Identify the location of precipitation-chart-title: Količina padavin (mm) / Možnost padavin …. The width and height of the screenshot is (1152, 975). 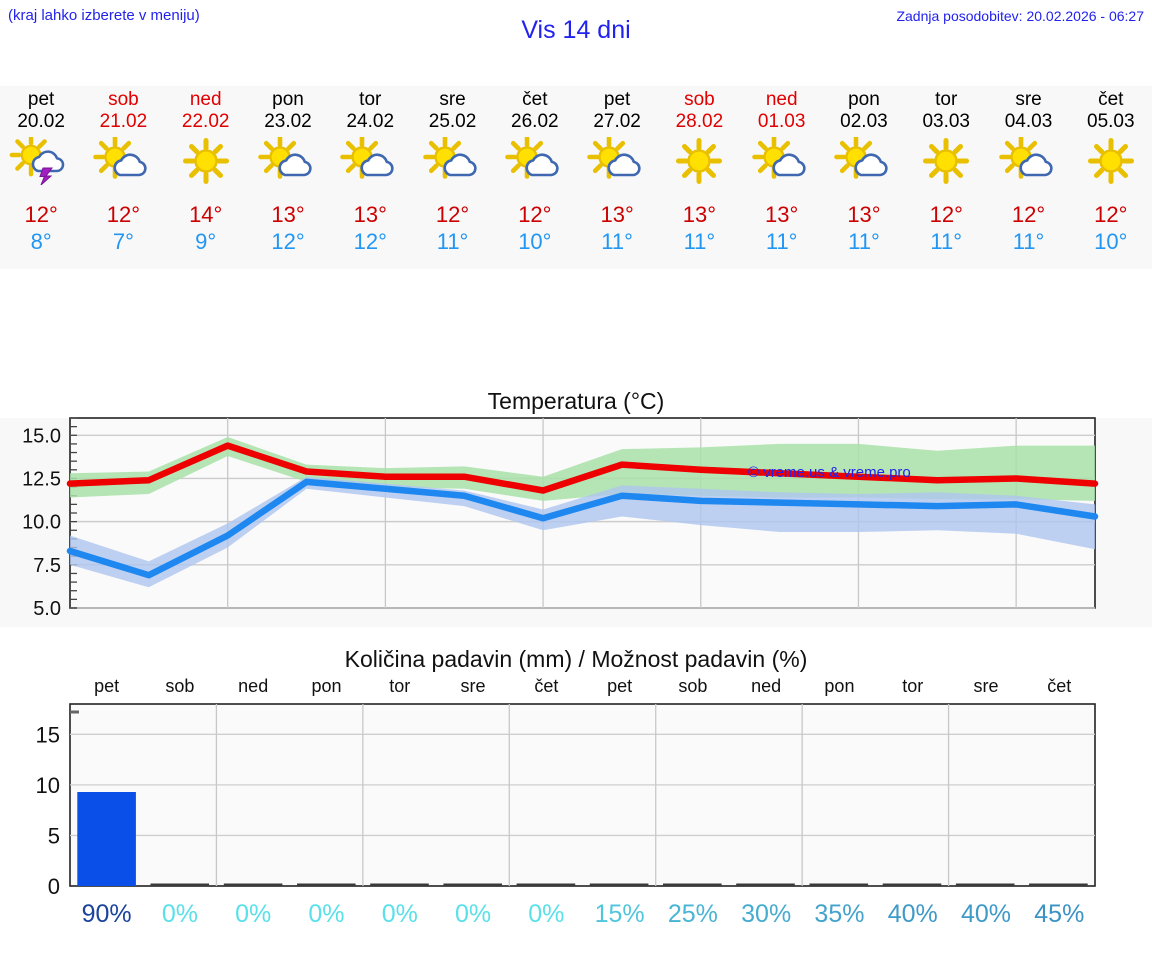
(576, 659).